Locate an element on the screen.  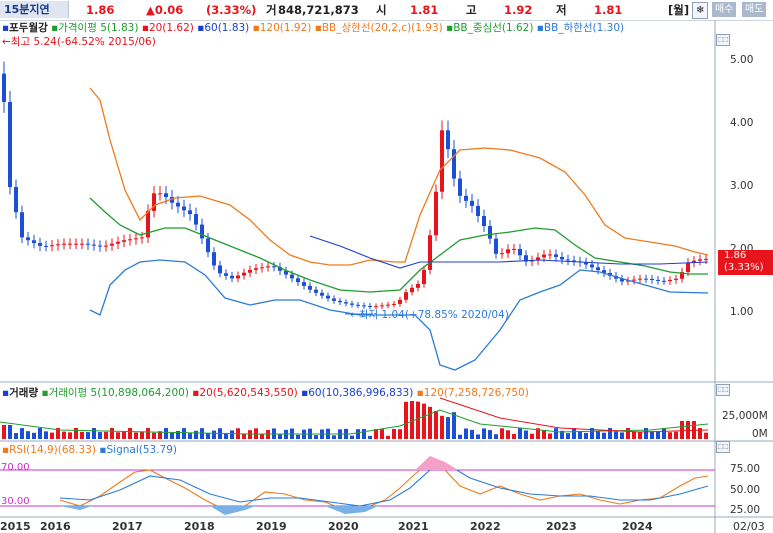
snowflake-icon: ❄ is located at coordinates (700, 10).